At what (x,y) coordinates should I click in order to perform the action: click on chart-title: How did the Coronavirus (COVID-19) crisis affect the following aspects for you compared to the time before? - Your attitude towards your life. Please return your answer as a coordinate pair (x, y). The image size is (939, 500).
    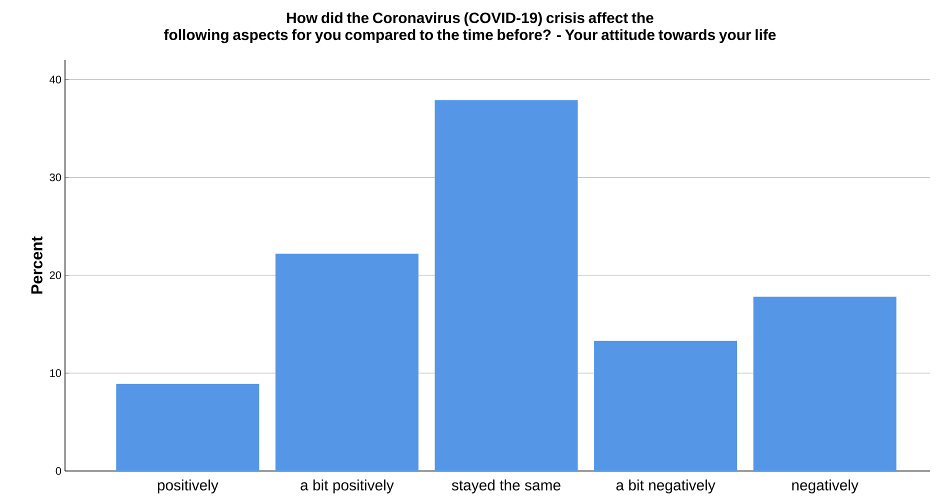
    Looking at the image, I should click on (470, 28).